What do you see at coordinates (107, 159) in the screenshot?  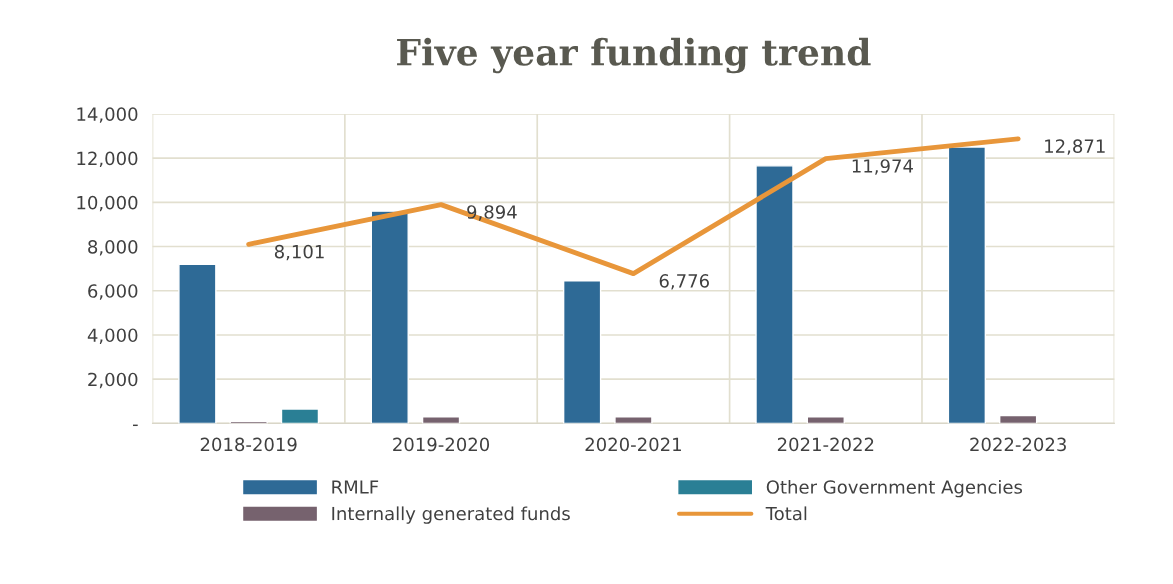 I see `y-tick-label: 12,000` at bounding box center [107, 159].